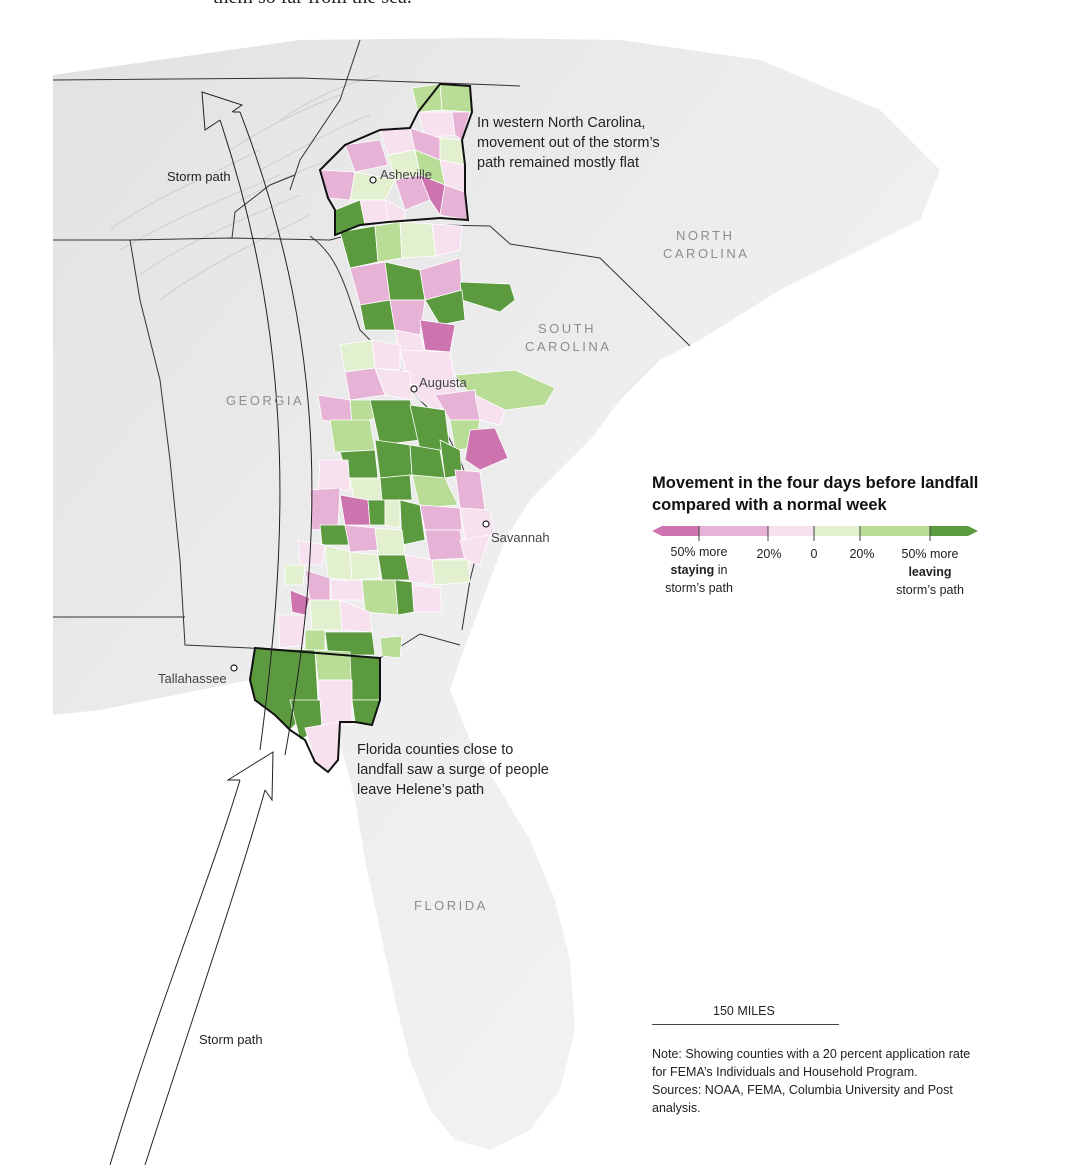 The width and height of the screenshot is (1088, 1174). What do you see at coordinates (520, 537) in the screenshot?
I see `city-label-savannah: Savannah` at bounding box center [520, 537].